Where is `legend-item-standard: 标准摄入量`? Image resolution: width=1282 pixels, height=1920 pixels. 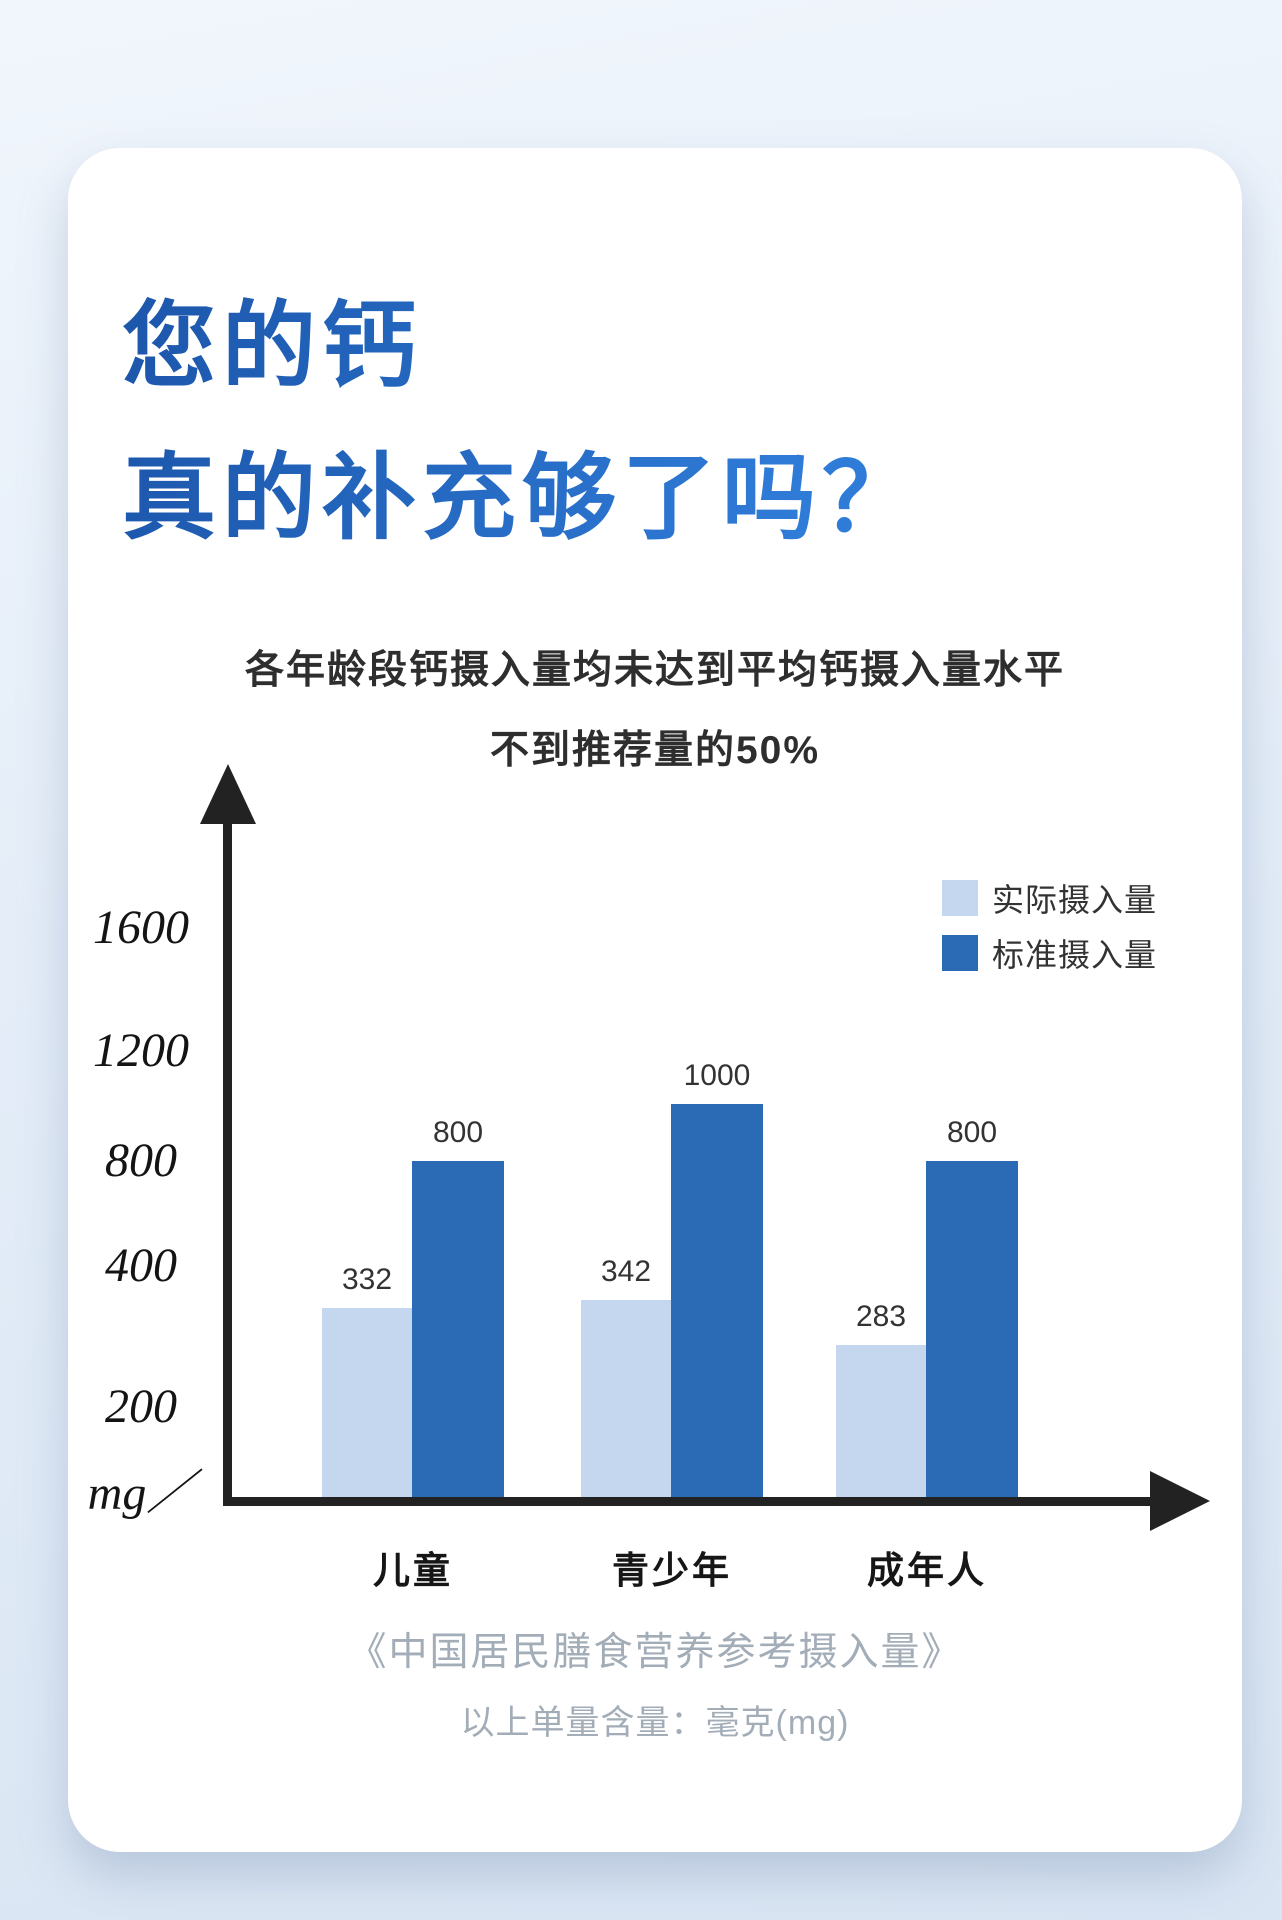
legend-item-standard: 标准摄入量 is located at coordinates (1049, 953).